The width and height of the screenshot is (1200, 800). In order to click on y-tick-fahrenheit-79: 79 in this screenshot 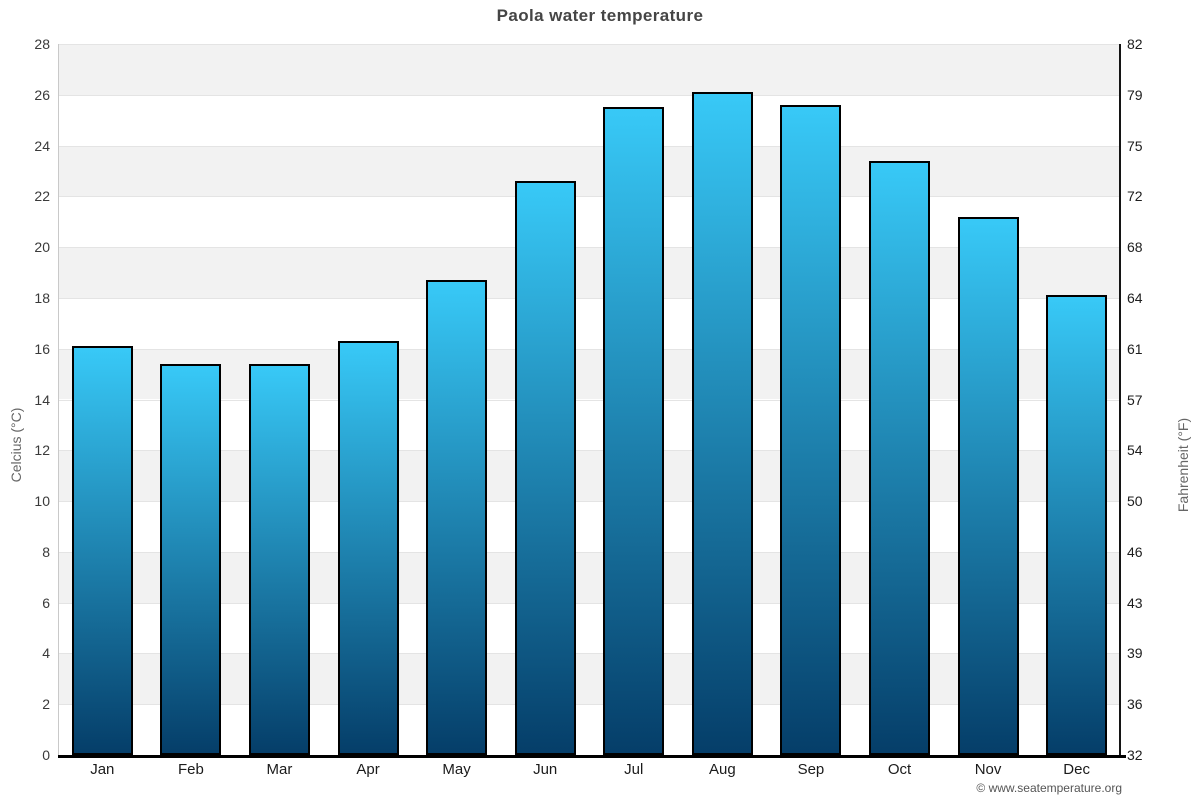, I will do `click(1135, 94)`.